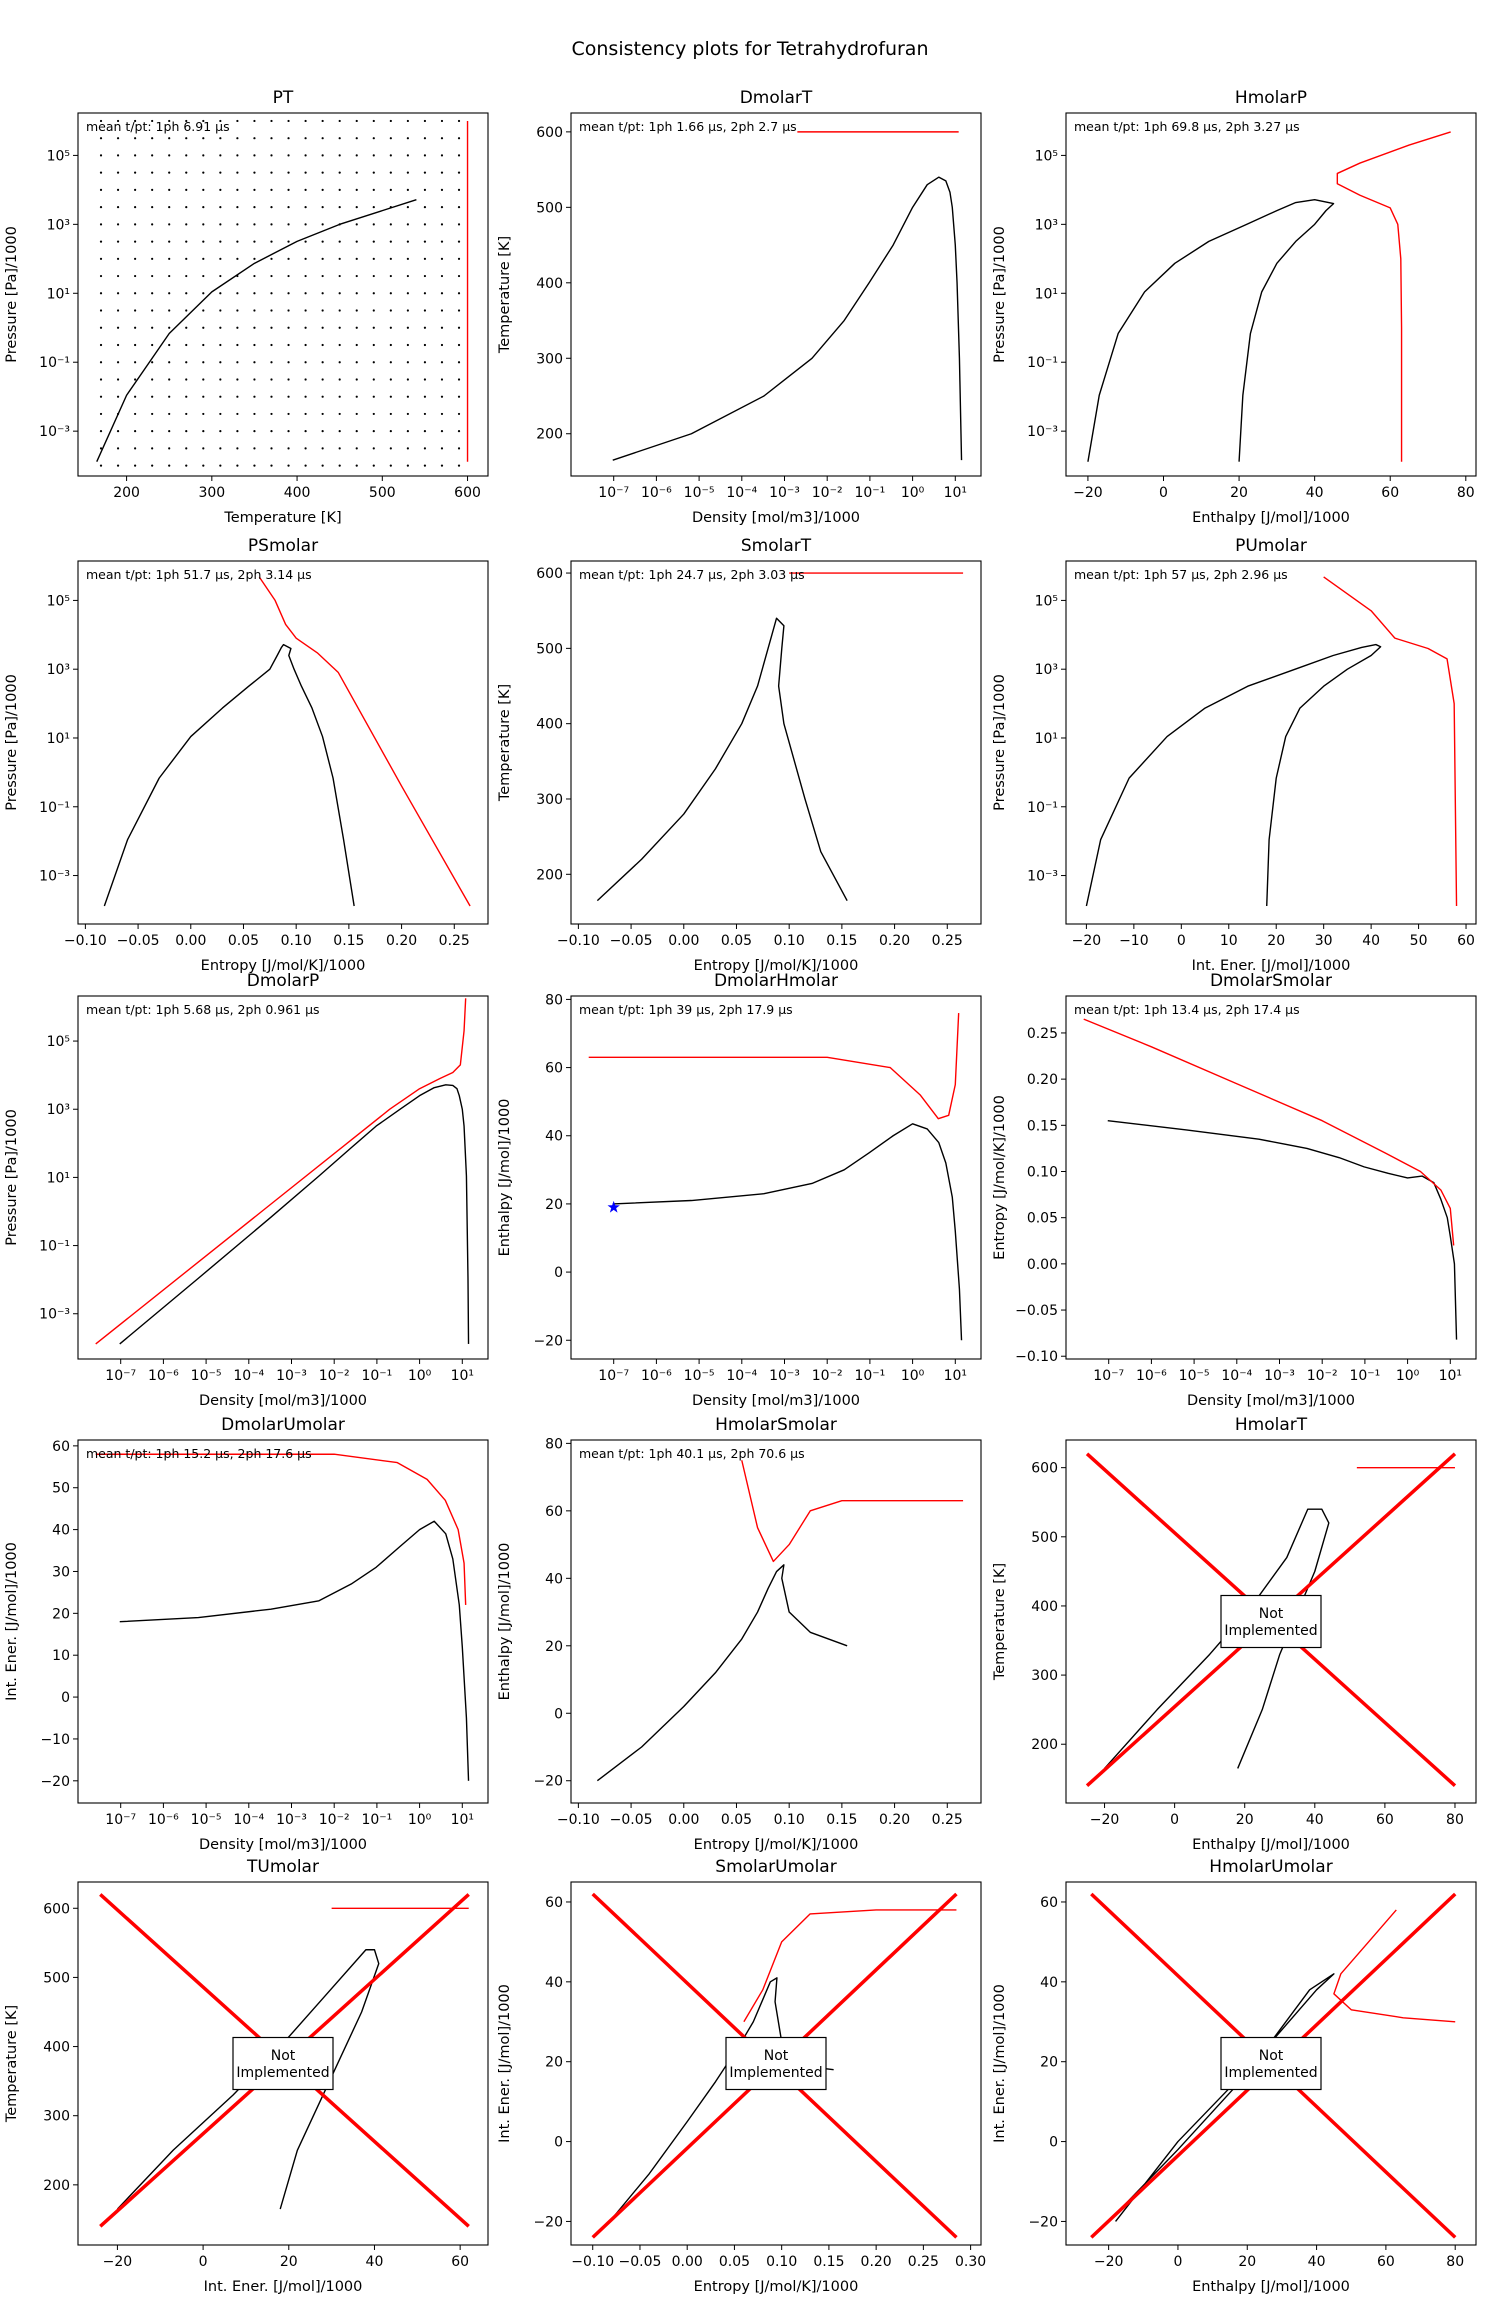 Image resolution: width=1500 pixels, height=2300 pixels. I want to click on axes-frame, so click(283, 2063).